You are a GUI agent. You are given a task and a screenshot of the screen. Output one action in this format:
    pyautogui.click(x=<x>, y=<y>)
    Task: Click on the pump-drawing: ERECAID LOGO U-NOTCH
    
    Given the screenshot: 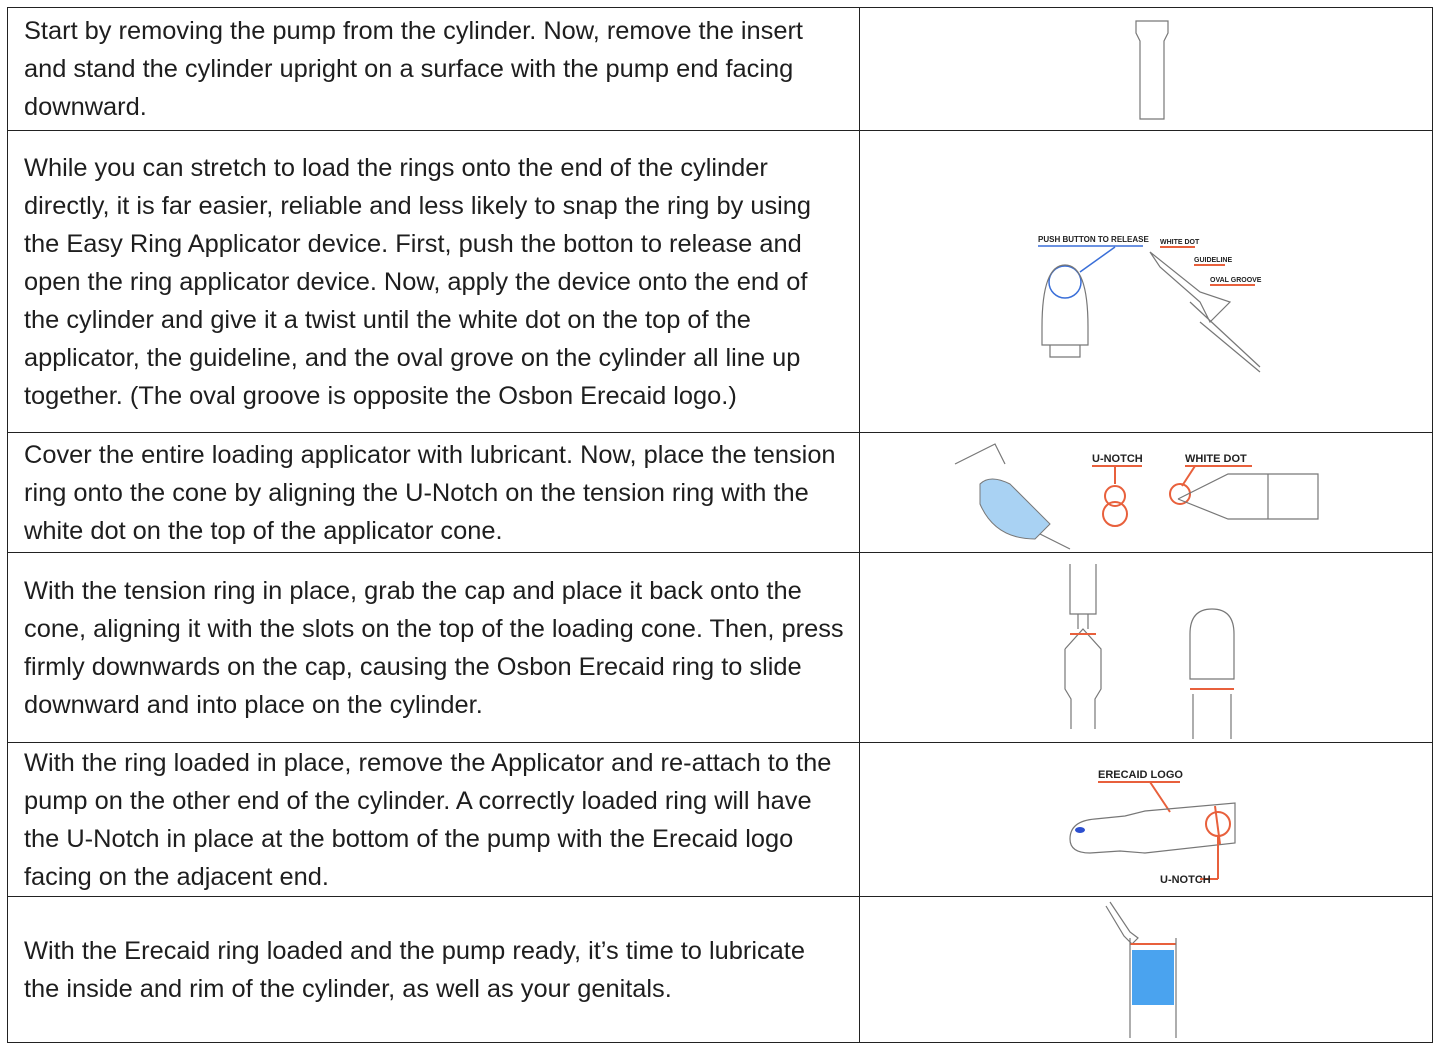 What is the action you would take?
    pyautogui.click(x=1152, y=827)
    